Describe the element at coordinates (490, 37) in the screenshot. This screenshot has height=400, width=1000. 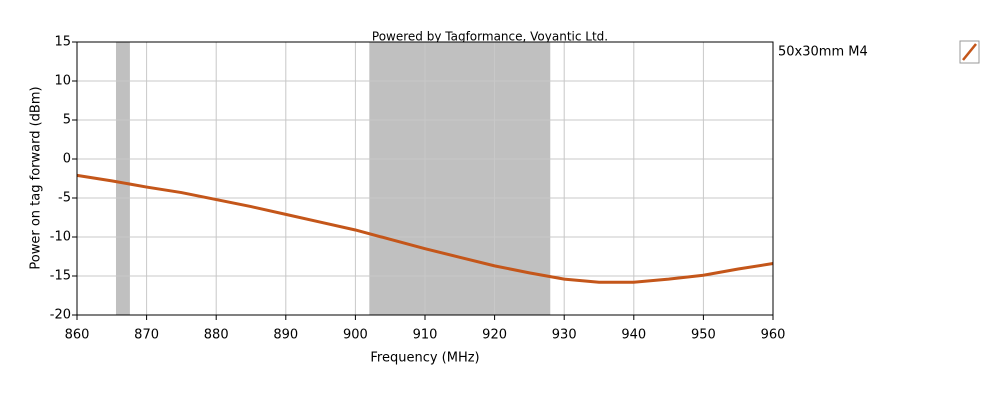
I see `chart-title: Powered by Tagformance, Voyantic Ltd.` at that location.